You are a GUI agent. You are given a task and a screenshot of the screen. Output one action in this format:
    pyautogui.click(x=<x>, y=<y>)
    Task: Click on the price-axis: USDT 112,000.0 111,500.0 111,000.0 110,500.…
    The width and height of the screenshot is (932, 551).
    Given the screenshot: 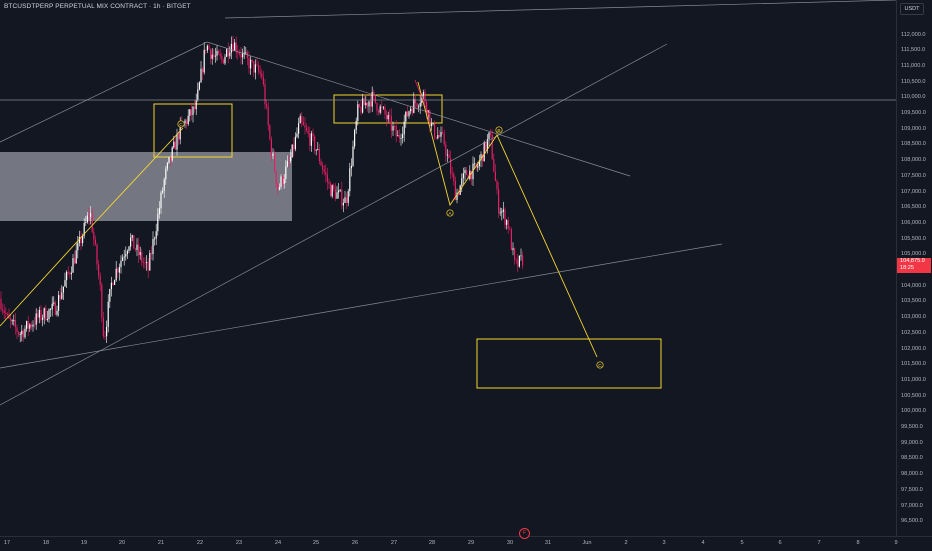 What is the action you would take?
    pyautogui.click(x=914, y=268)
    